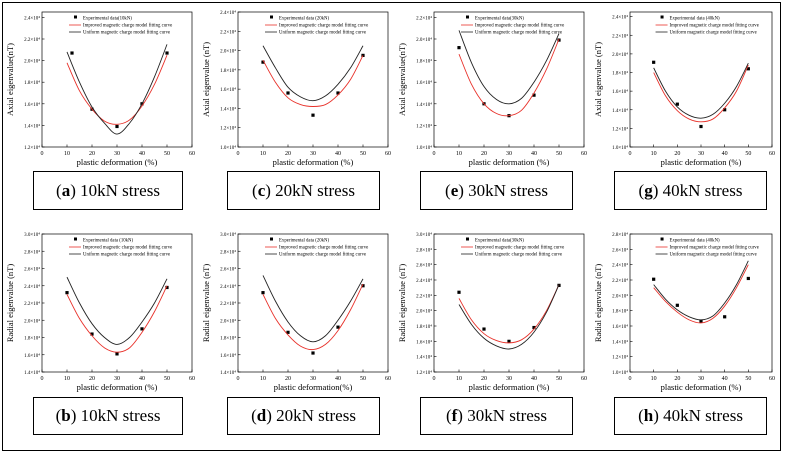 This screenshot has width=785, height=455. Describe the element at coordinates (107, 19) in the screenshot. I see `legend-label-experimental: Experimental data(10kN)` at that location.